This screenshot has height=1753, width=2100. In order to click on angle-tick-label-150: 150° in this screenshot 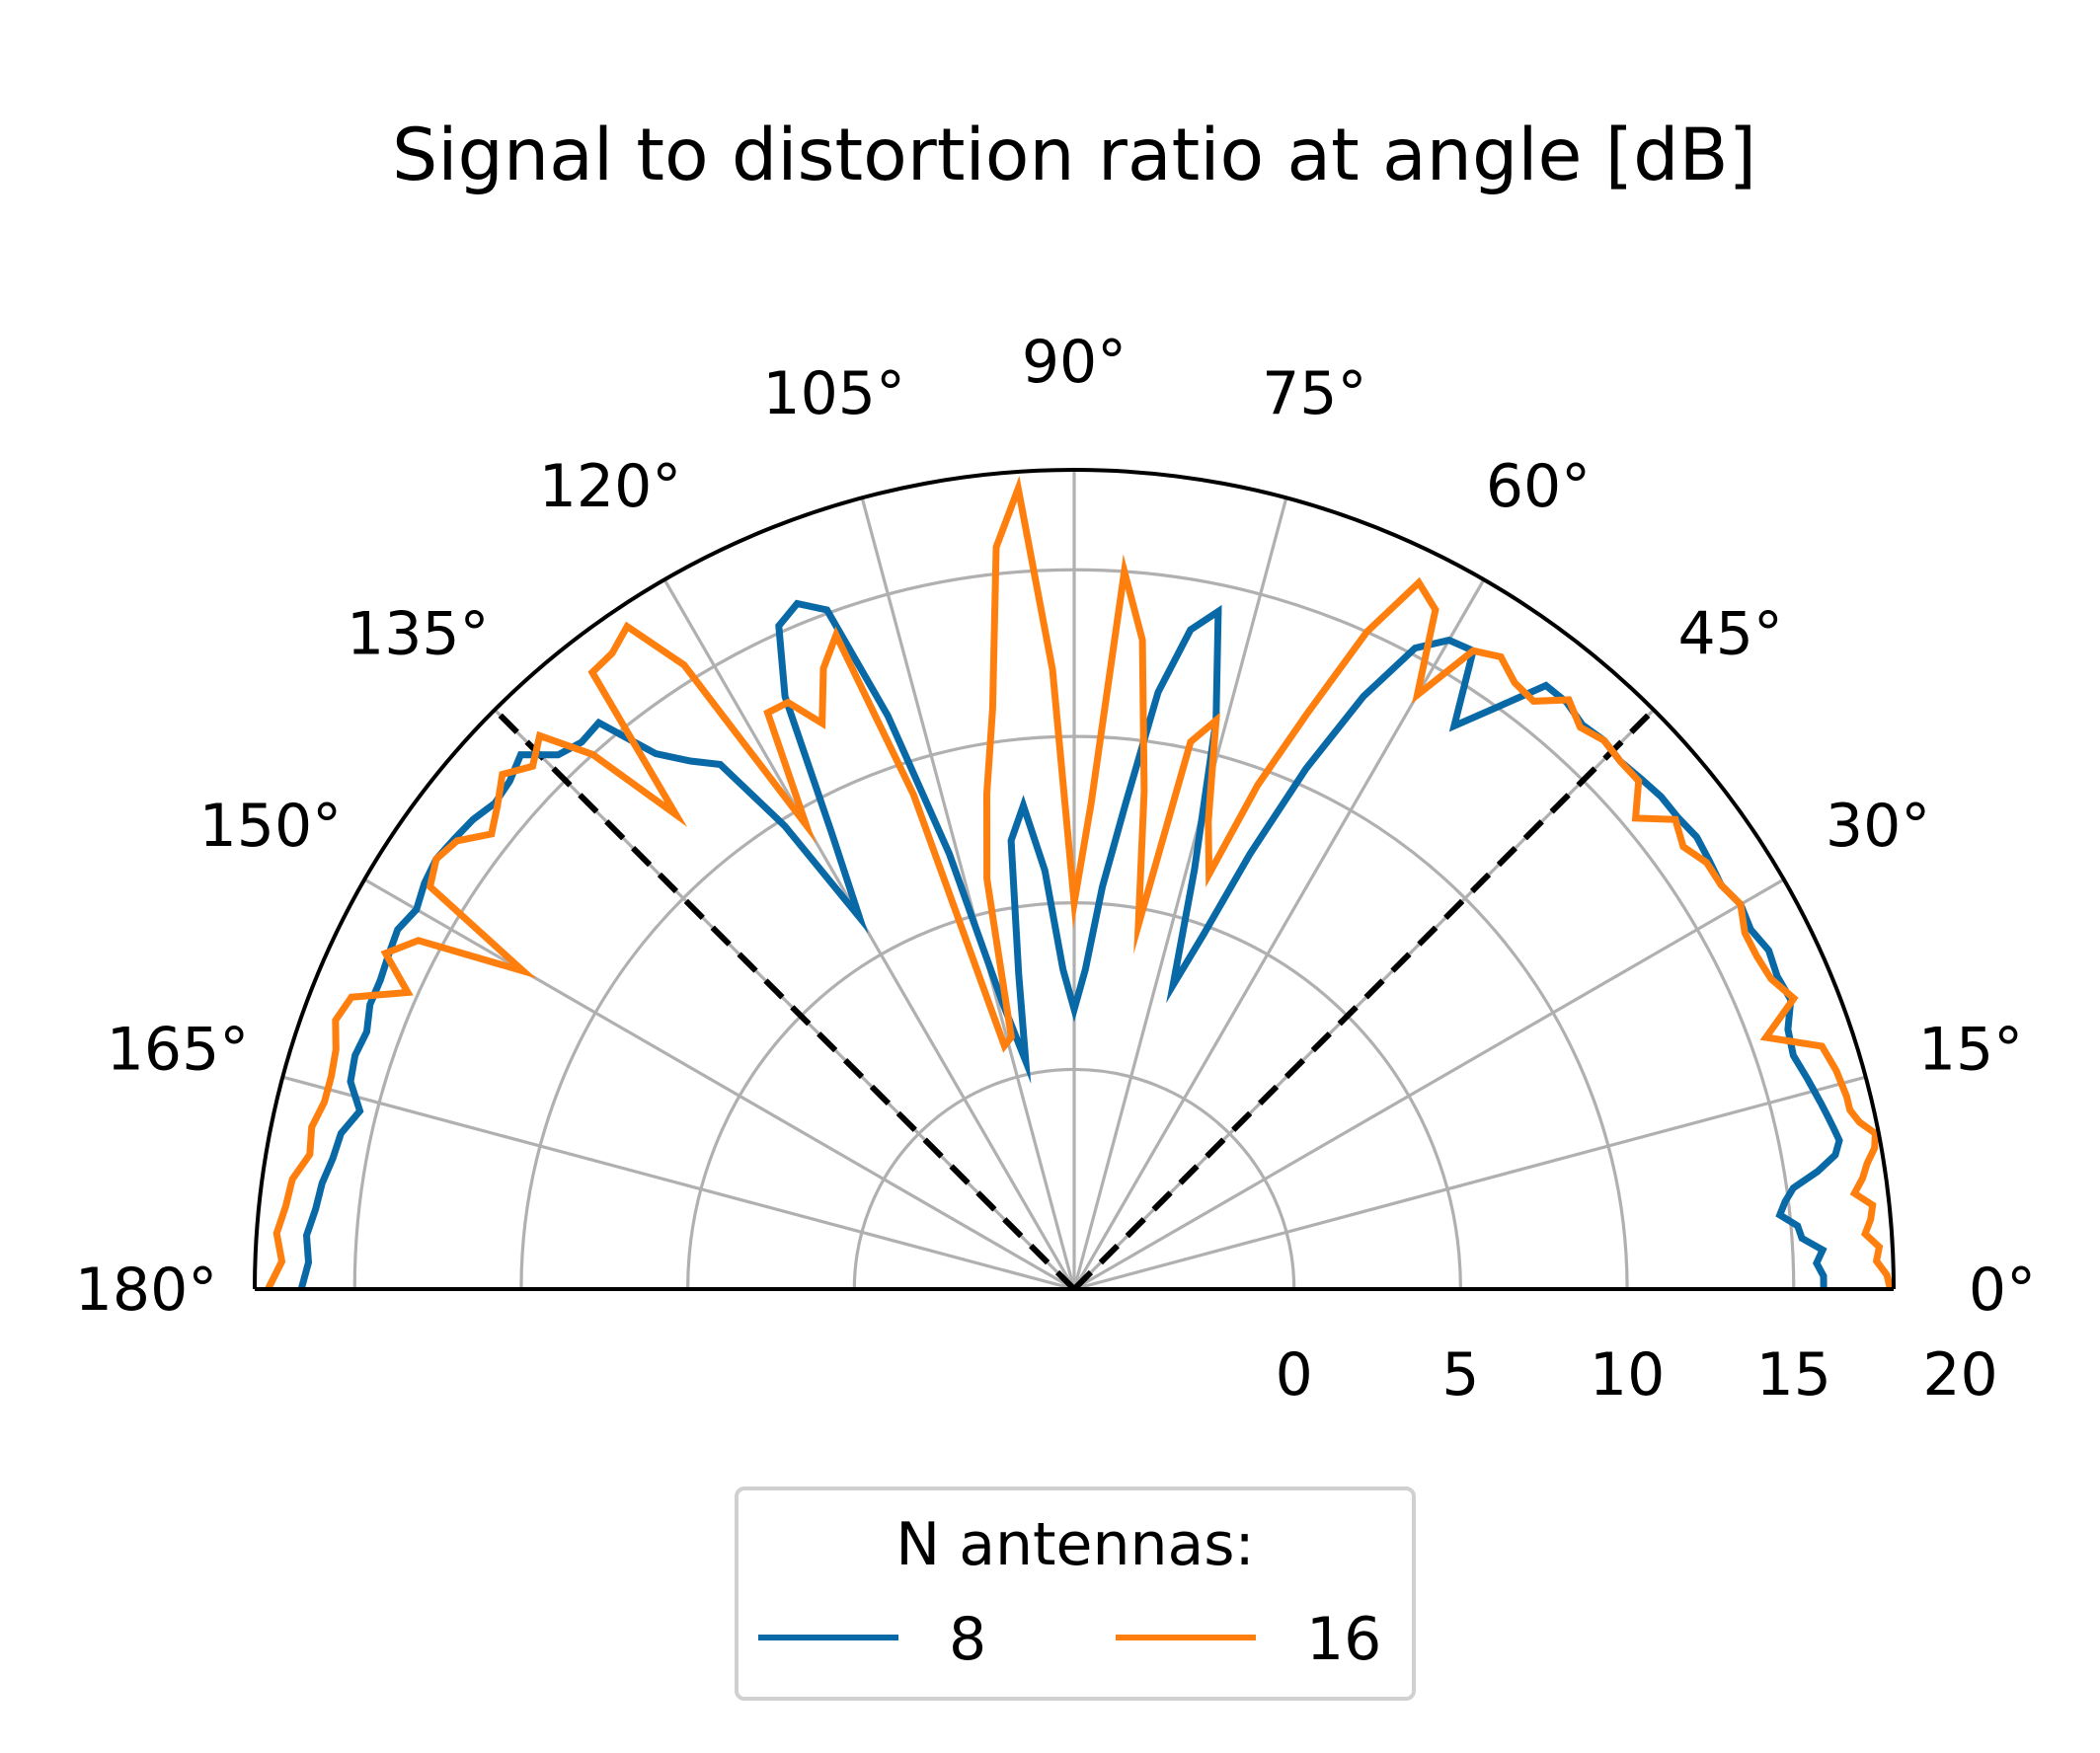, I will do `click(271, 827)`.